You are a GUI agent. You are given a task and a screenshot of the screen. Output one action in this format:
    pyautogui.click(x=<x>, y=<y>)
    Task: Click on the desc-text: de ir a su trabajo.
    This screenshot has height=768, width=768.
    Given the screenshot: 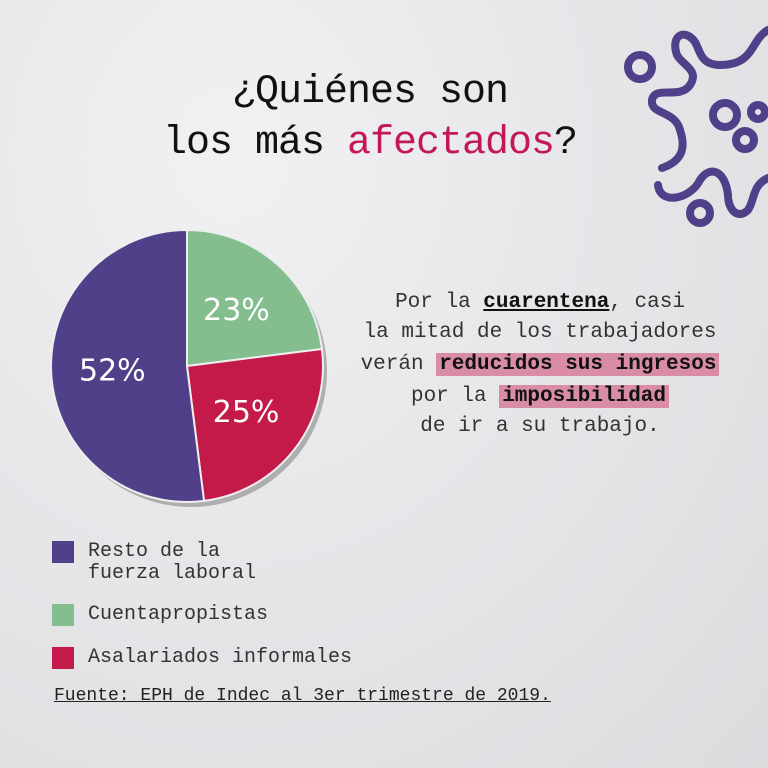 What is the action you would take?
    pyautogui.click(x=540, y=426)
    